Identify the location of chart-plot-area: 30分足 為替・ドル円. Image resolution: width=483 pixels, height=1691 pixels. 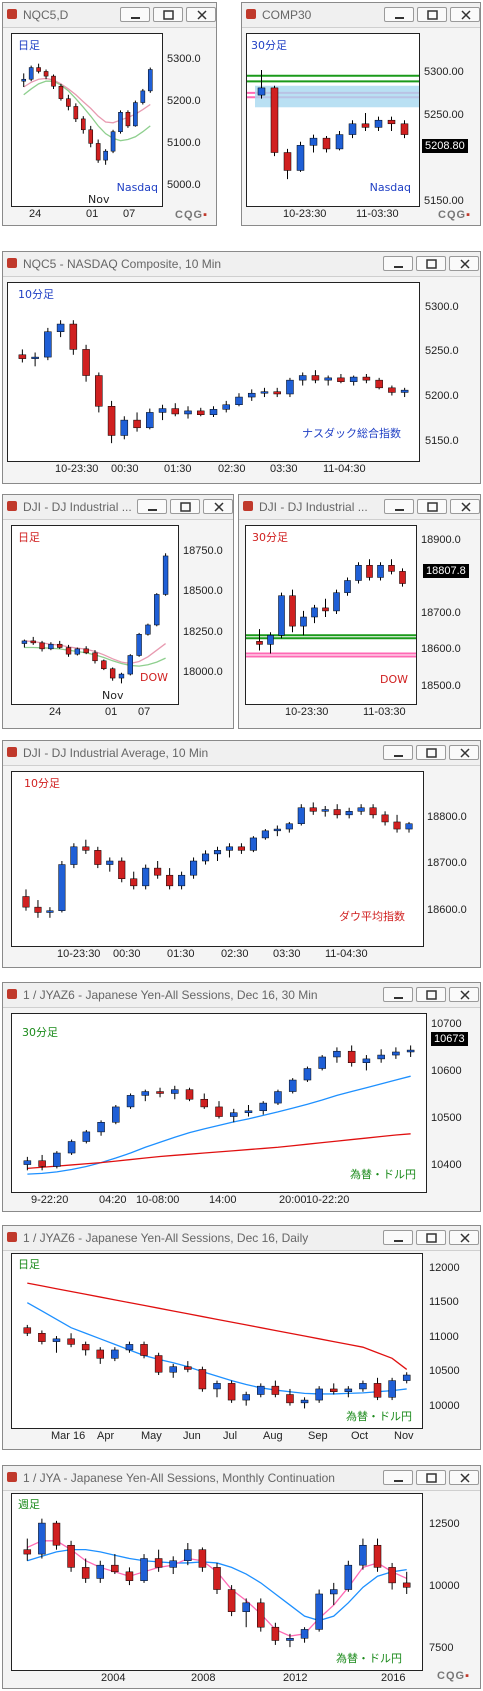
(219, 1103).